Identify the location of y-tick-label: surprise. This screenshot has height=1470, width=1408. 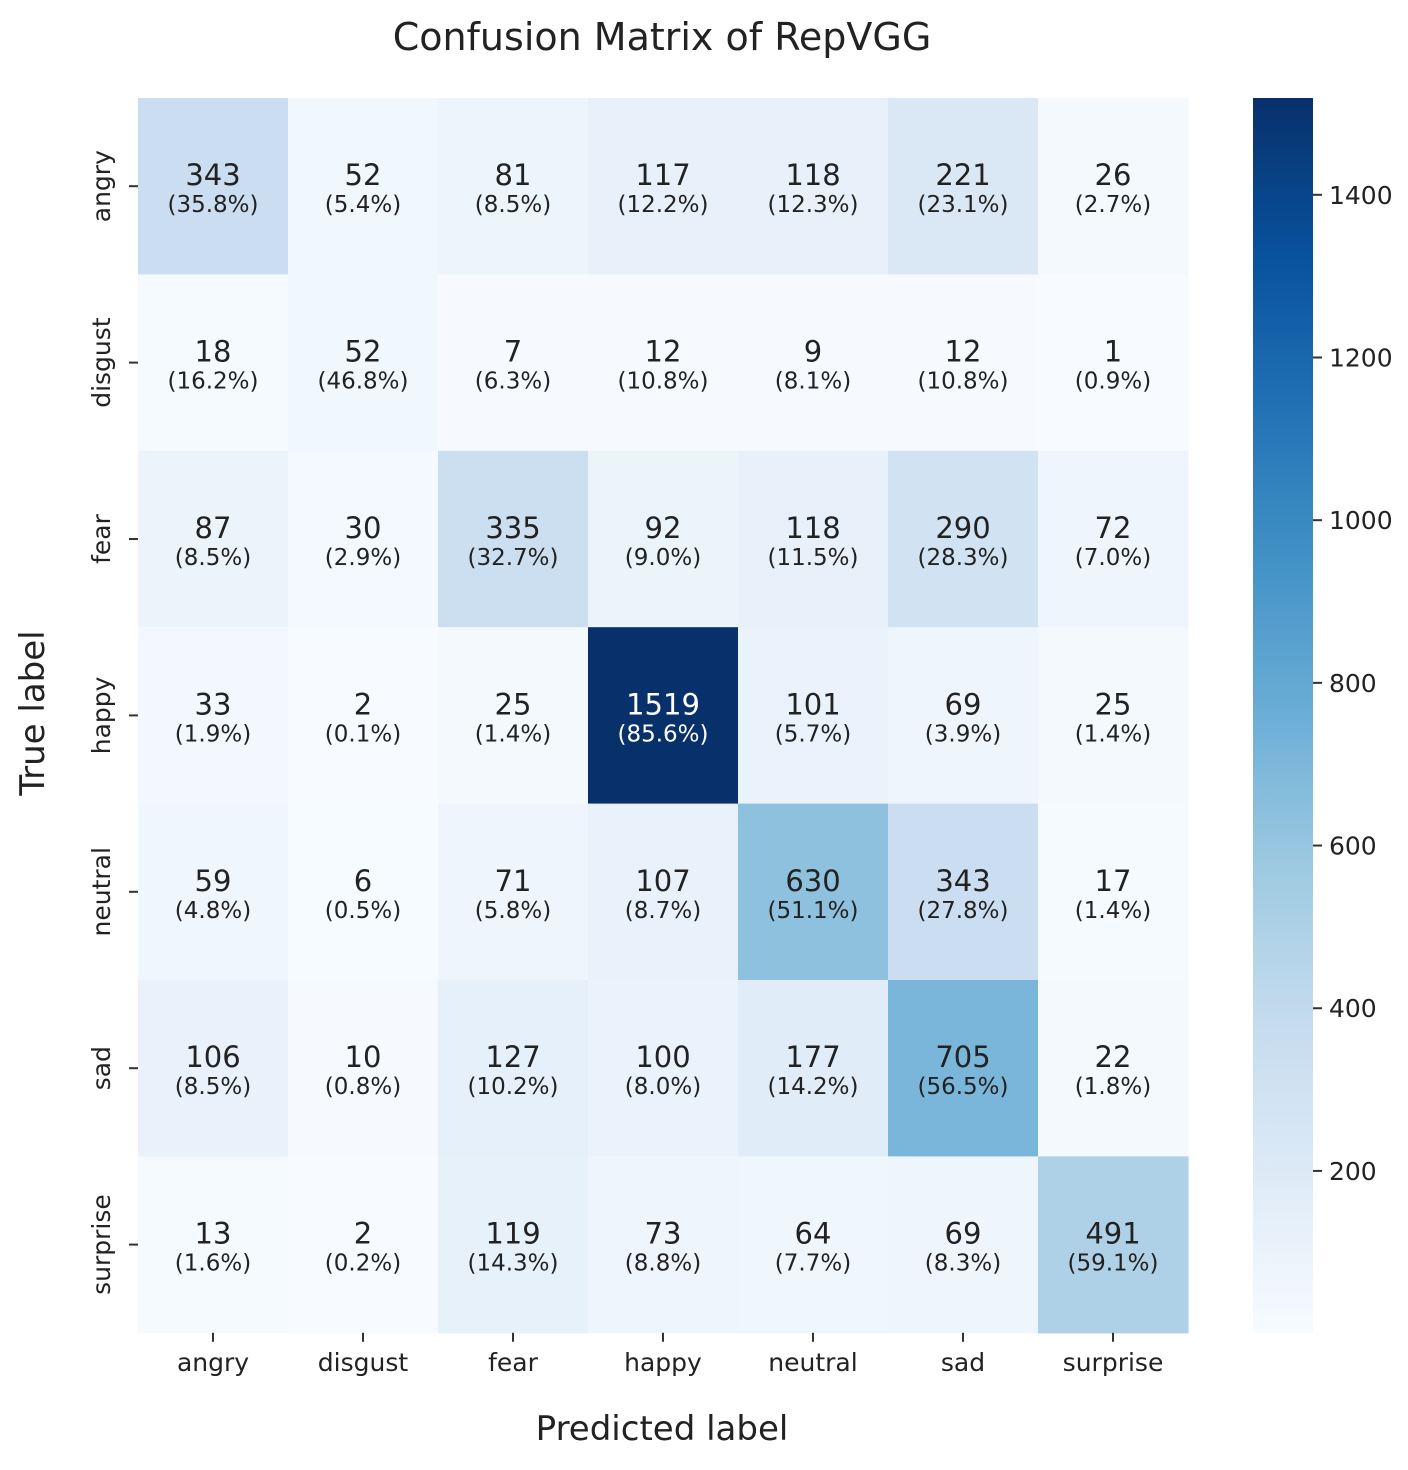
(101, 1244).